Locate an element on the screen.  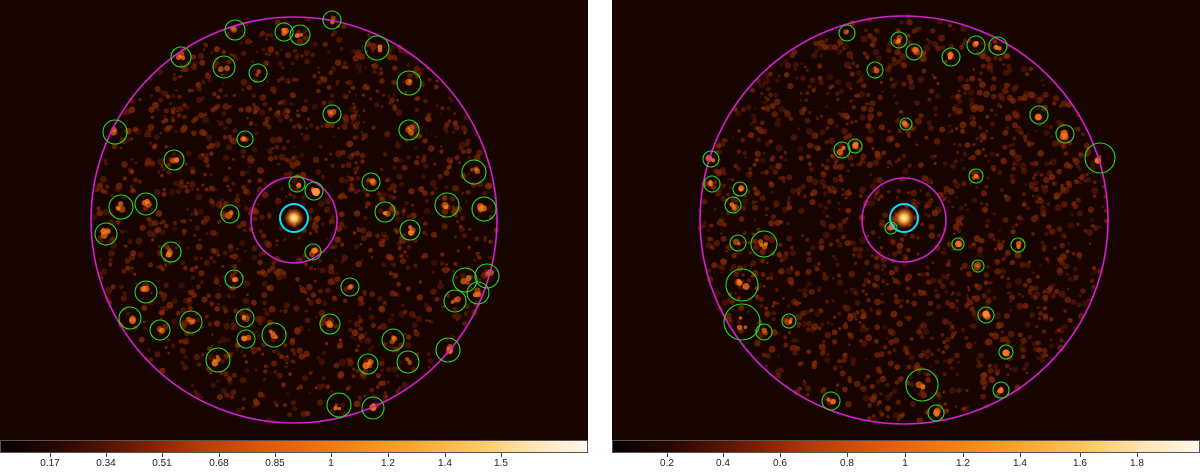
target-glow-left is located at coordinates (294, 218).